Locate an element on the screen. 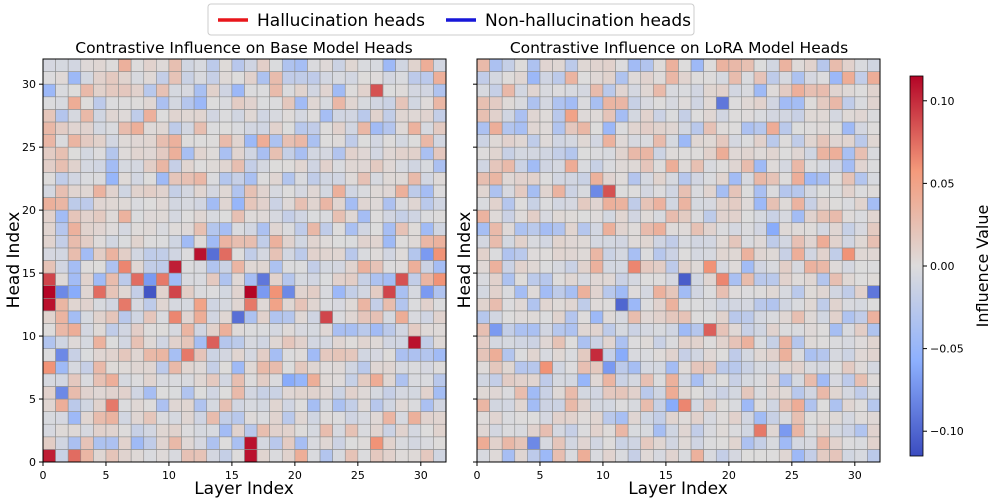  colorbar-ticks: 0.100.050.00−0.05−0.10 is located at coordinates (943, 266).